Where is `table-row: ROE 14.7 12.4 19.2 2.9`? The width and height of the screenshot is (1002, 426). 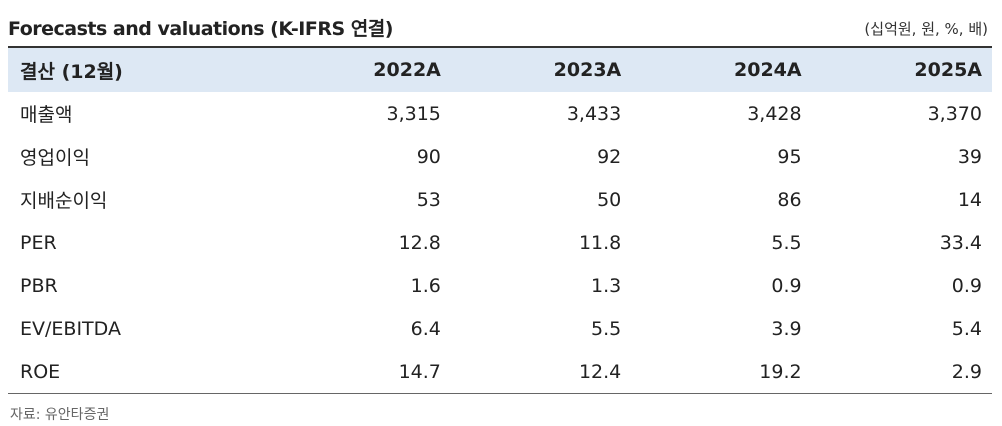
table-row: ROE 14.7 12.4 19.2 2.9 is located at coordinates (500, 372).